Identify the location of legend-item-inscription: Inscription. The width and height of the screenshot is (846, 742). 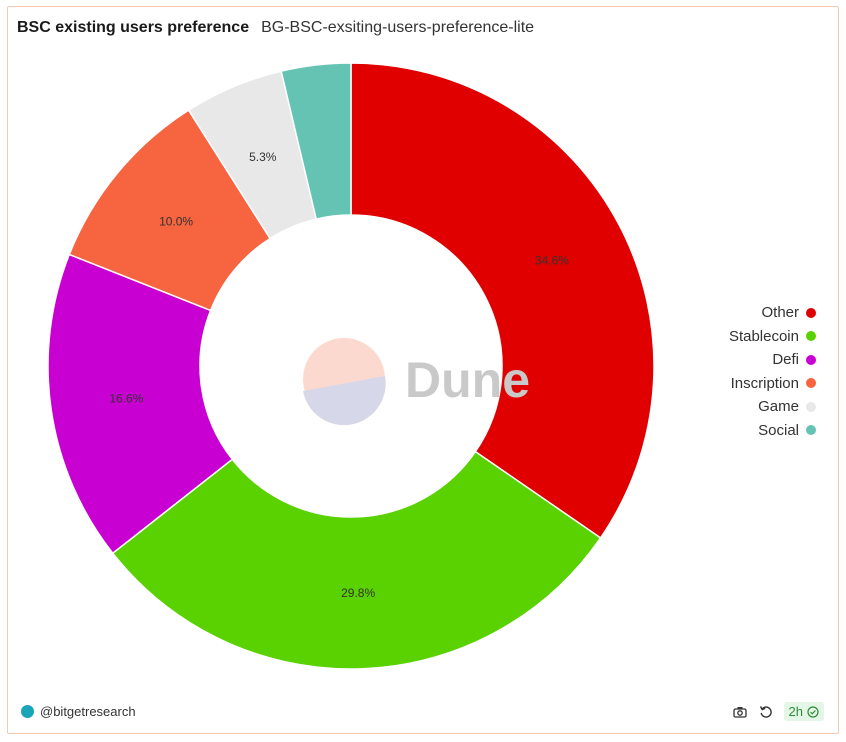
(772, 384).